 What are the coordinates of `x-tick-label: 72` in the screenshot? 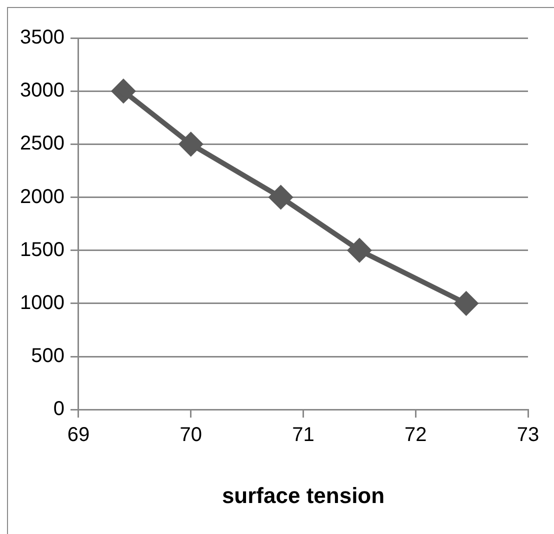 It's located at (415, 435).